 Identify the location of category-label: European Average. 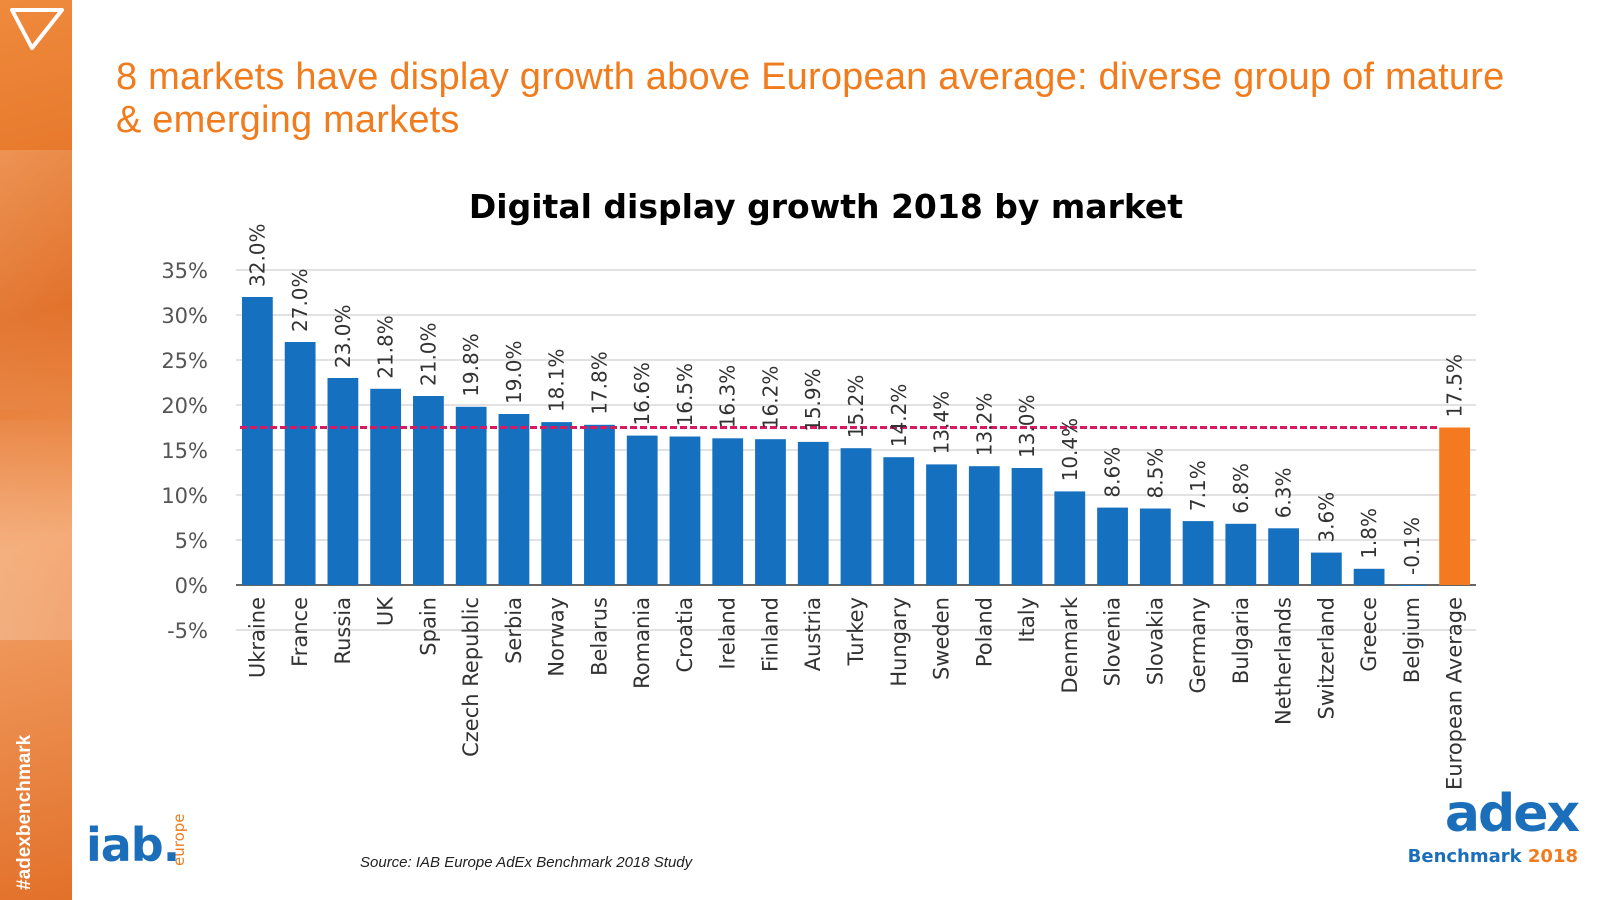
(1455, 693).